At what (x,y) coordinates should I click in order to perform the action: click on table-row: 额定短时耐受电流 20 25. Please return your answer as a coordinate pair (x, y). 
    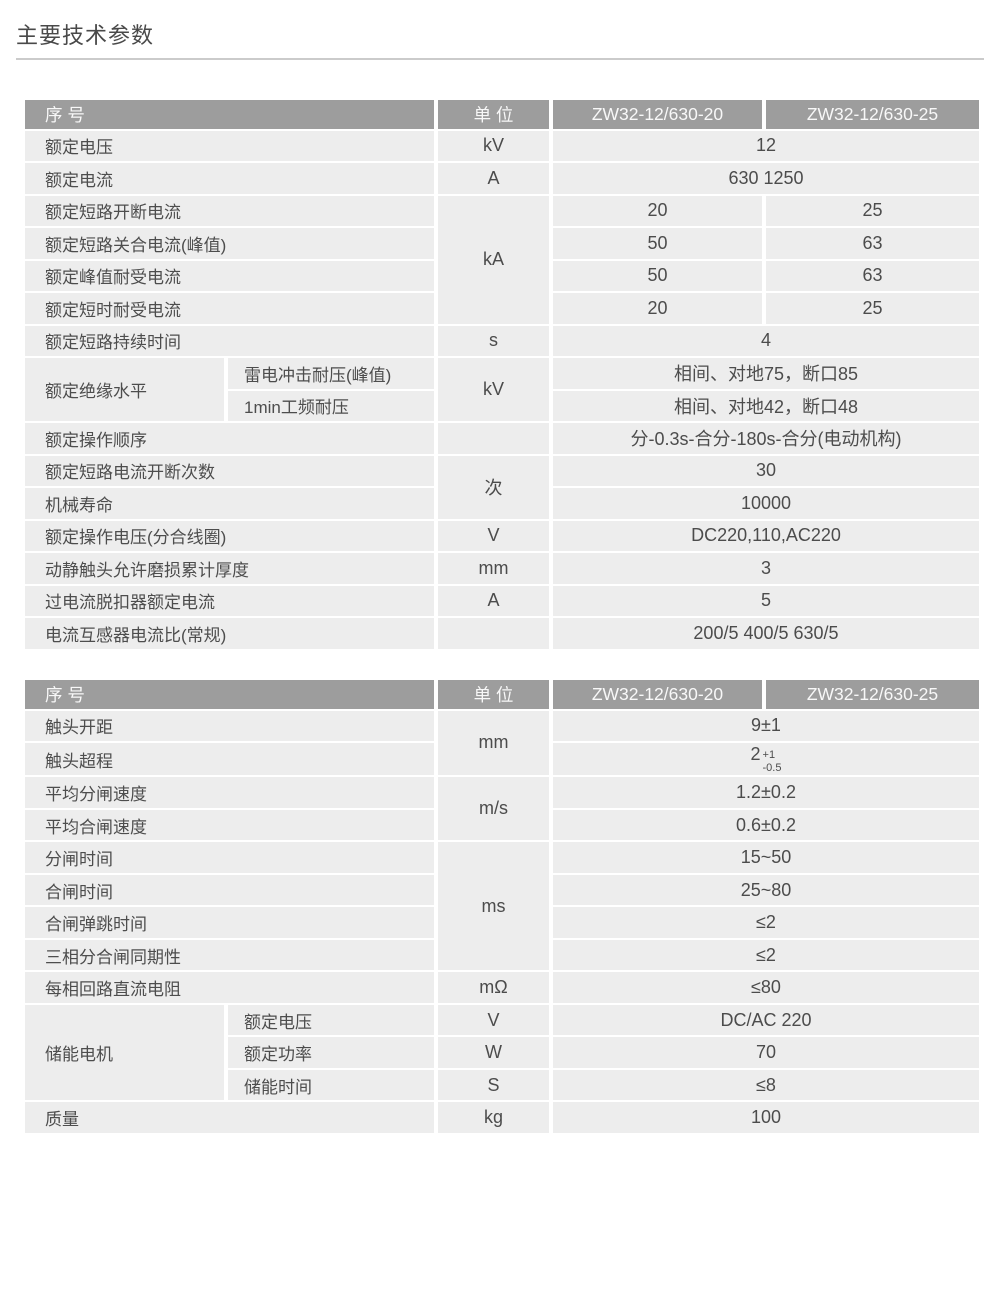
    Looking at the image, I should click on (502, 308).